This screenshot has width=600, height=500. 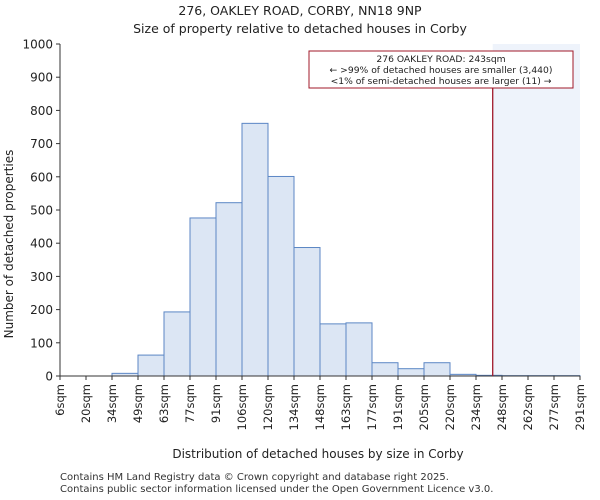 What do you see at coordinates (476, 407) in the screenshot?
I see `x-tick-label: 234sqm` at bounding box center [476, 407].